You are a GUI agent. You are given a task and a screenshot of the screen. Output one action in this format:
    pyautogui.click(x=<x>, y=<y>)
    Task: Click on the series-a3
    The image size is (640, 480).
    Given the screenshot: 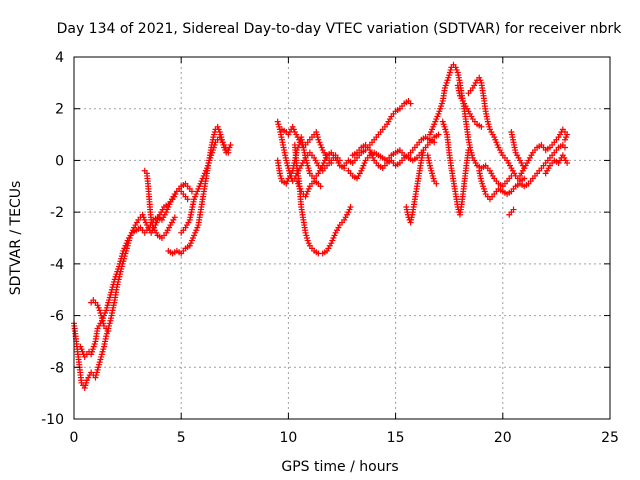 What is the action you would take?
    pyautogui.click(x=100, y=316)
    